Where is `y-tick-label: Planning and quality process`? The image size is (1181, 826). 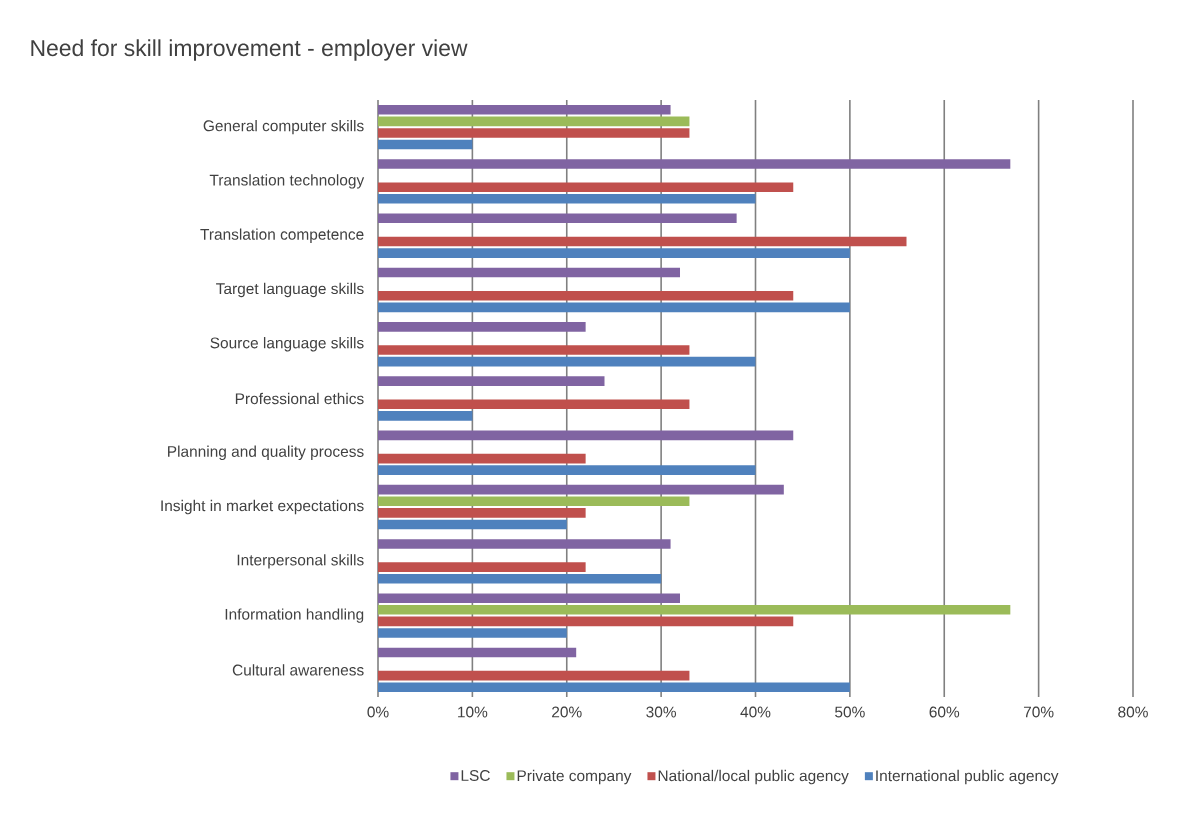 y-tick-label: Planning and quality process is located at coordinates (266, 452).